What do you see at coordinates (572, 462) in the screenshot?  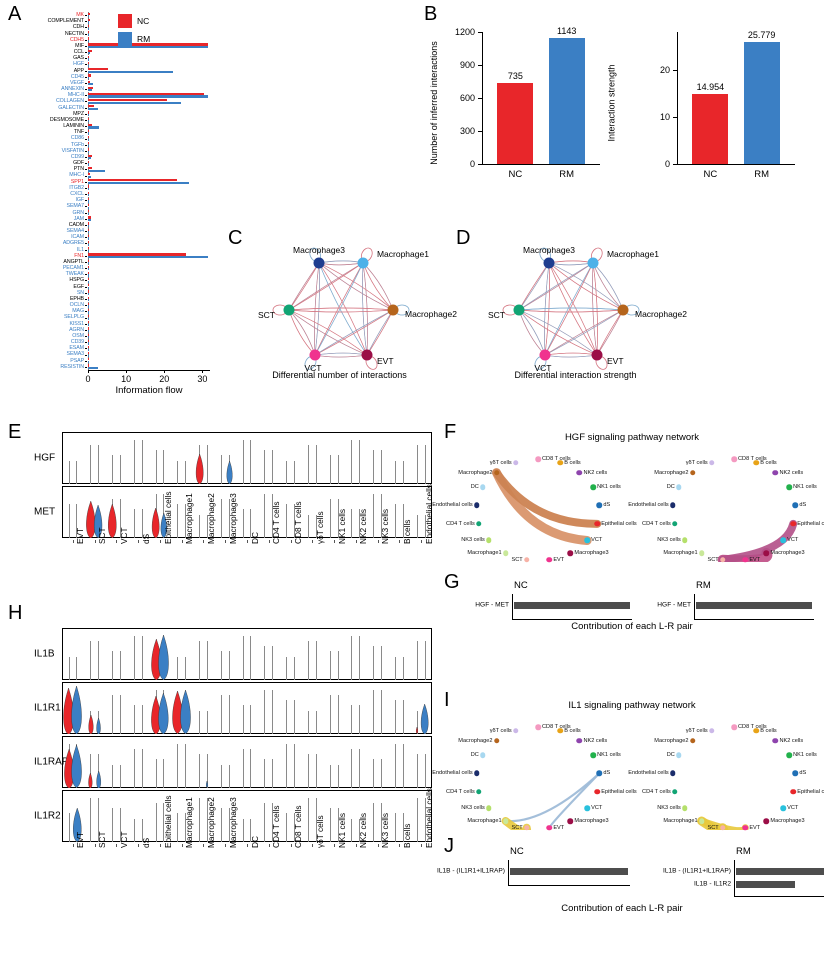 I see `chord-node-label: B cells` at bounding box center [572, 462].